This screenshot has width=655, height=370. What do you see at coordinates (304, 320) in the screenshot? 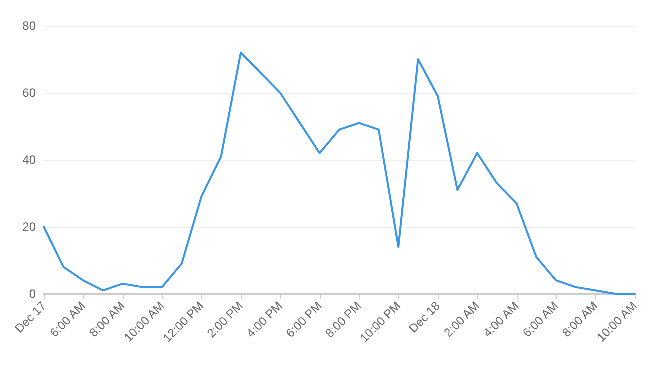
I see `x-tick-label: 6:00 PM` at bounding box center [304, 320].